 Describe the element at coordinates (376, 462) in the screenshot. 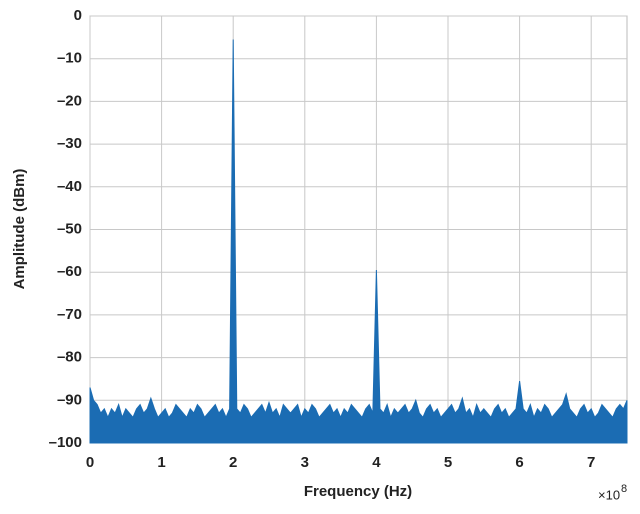

I see `x-tick-label: 4` at that location.